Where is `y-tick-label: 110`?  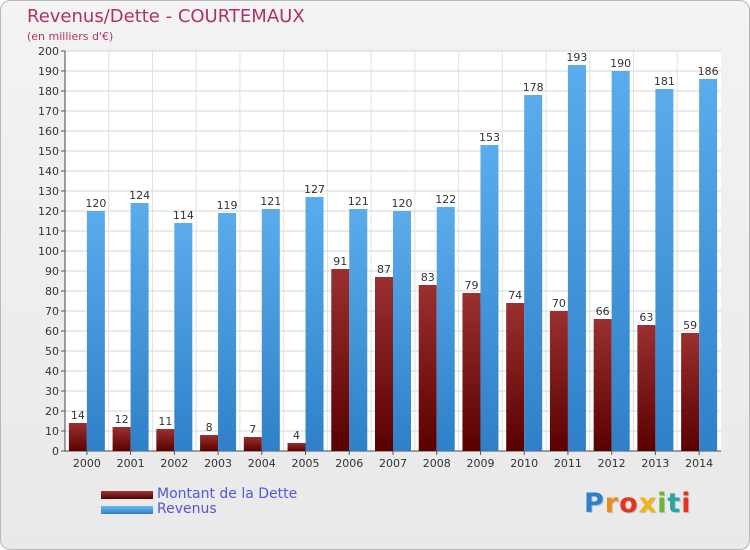
y-tick-label: 110 is located at coordinates (48, 231).